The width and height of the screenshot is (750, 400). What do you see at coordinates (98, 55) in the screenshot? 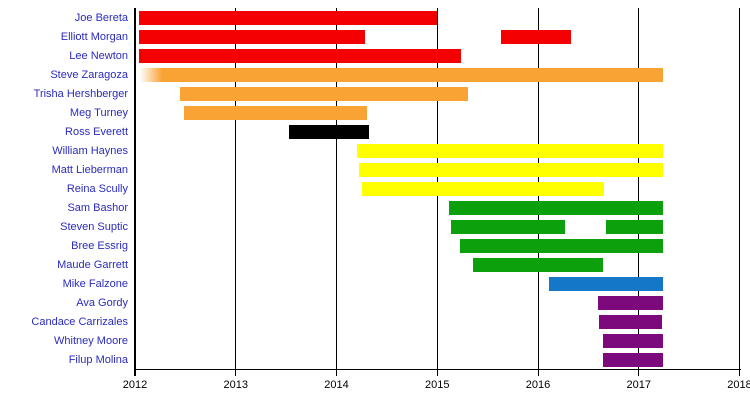
I see `person-label: Lee Newton` at bounding box center [98, 55].